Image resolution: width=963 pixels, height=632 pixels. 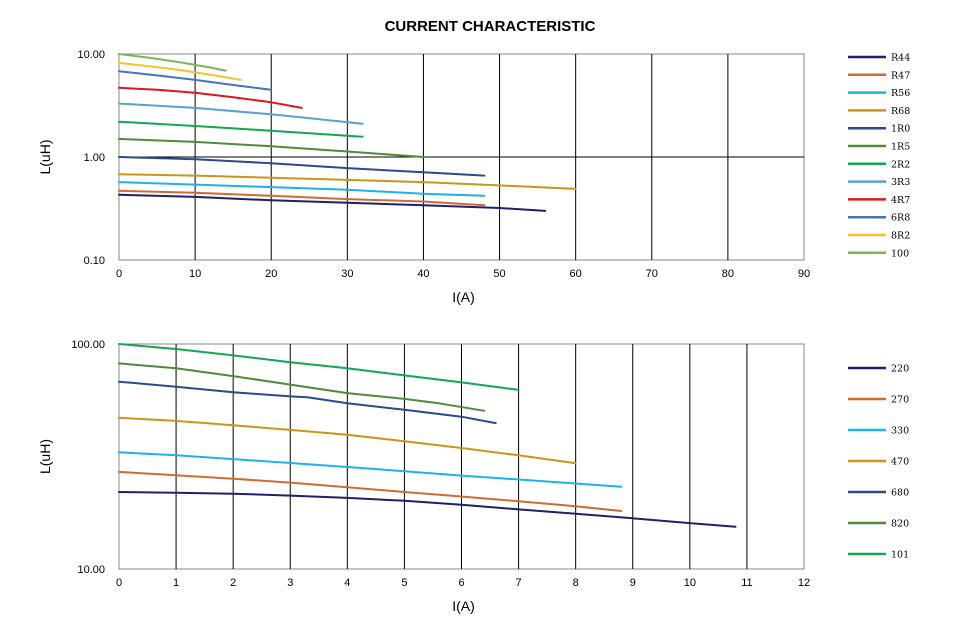 I want to click on legend-label: 6R8, so click(x=900, y=218).